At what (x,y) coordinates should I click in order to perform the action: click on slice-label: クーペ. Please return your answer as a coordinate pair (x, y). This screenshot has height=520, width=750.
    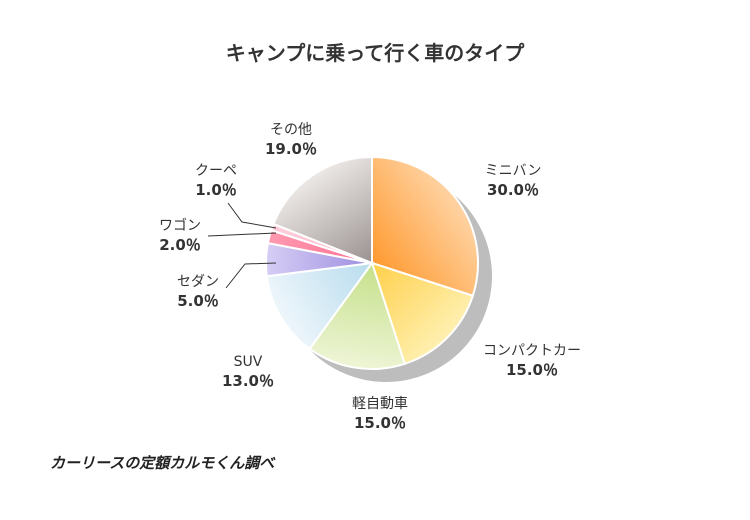
    Looking at the image, I should click on (216, 171).